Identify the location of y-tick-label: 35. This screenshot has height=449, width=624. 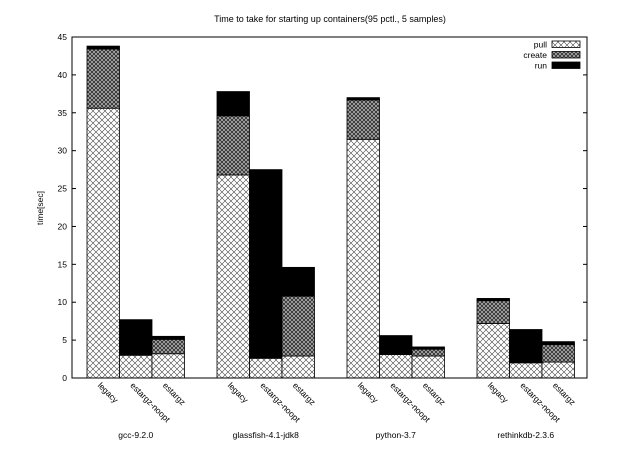
(63, 113).